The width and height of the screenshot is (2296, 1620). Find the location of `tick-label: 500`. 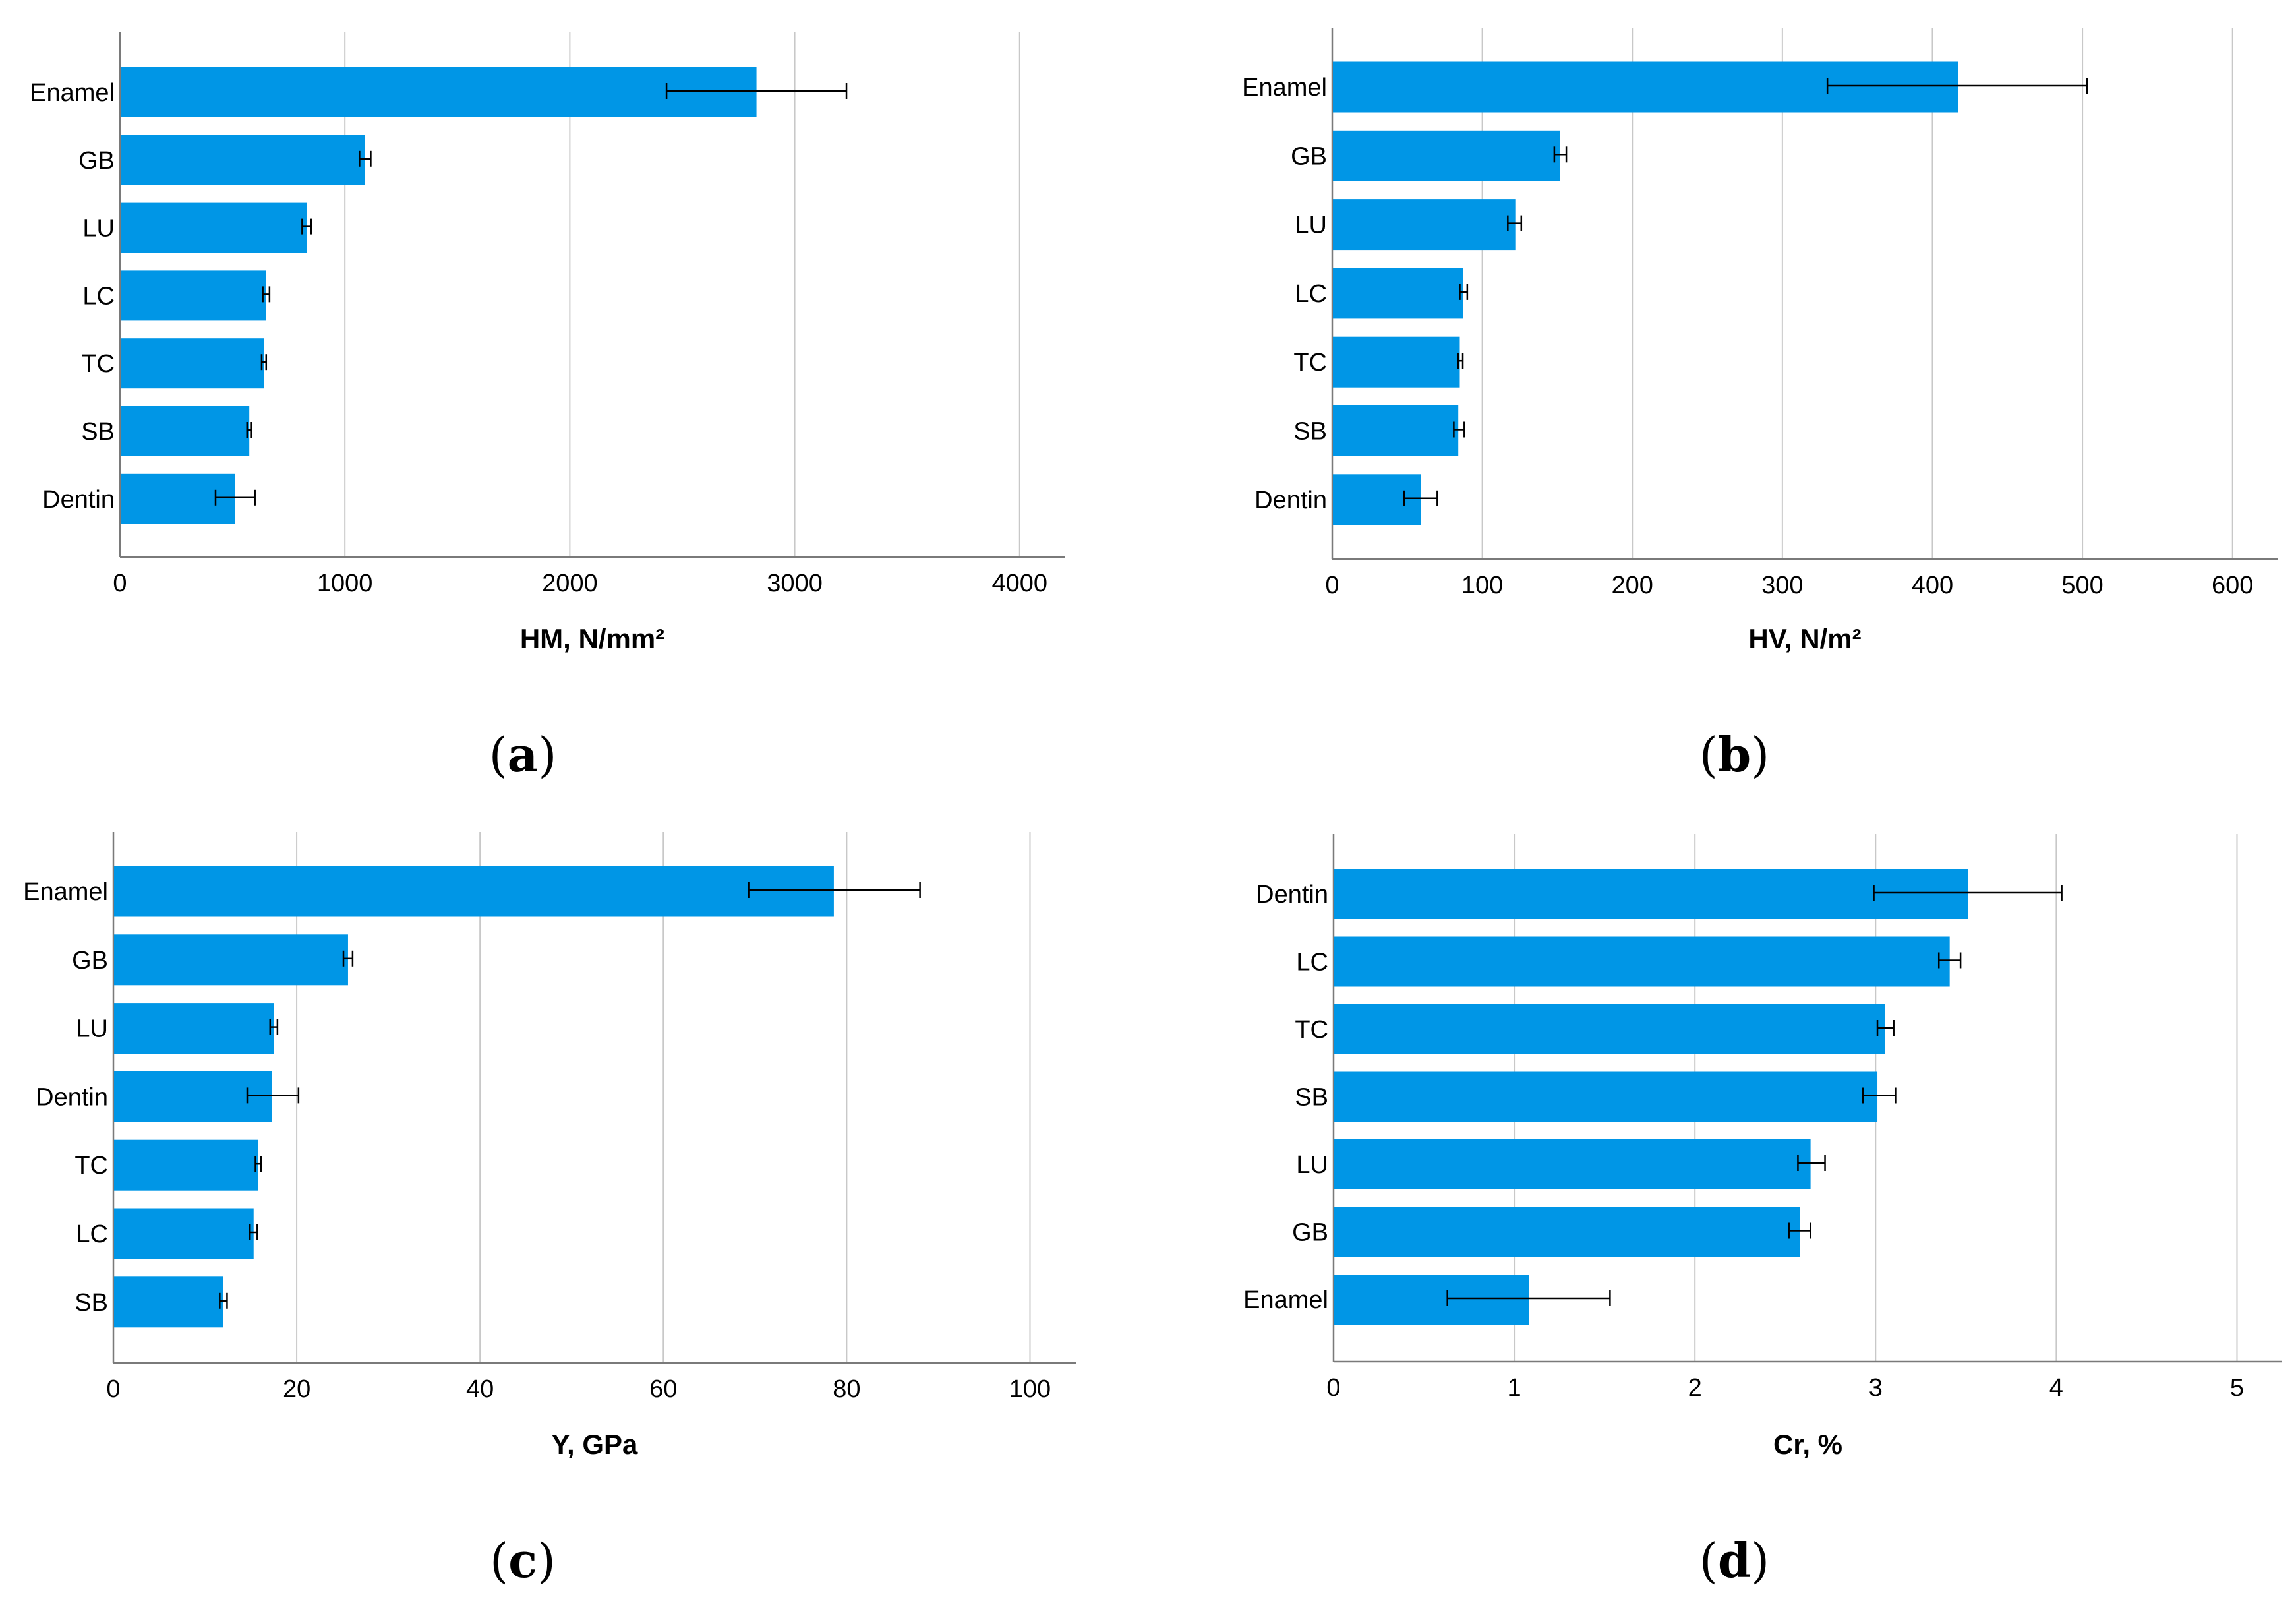

tick-label: 500 is located at coordinates (2082, 585).